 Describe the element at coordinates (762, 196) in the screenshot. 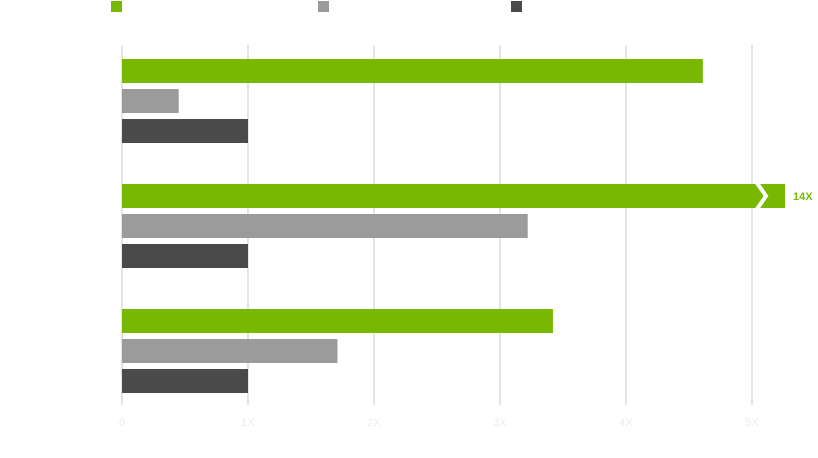

I see `axis-break` at that location.